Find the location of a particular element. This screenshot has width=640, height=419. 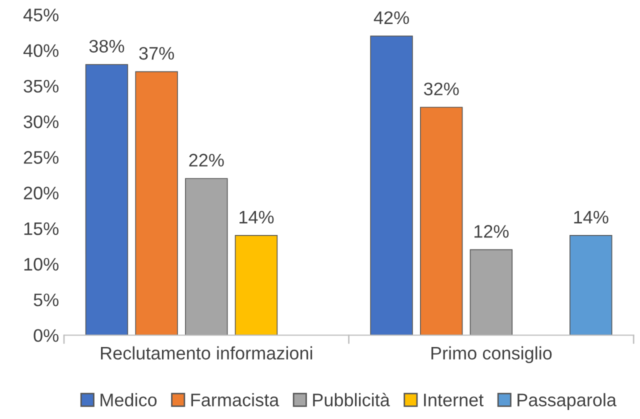

legend-label: Medico is located at coordinates (128, 399).